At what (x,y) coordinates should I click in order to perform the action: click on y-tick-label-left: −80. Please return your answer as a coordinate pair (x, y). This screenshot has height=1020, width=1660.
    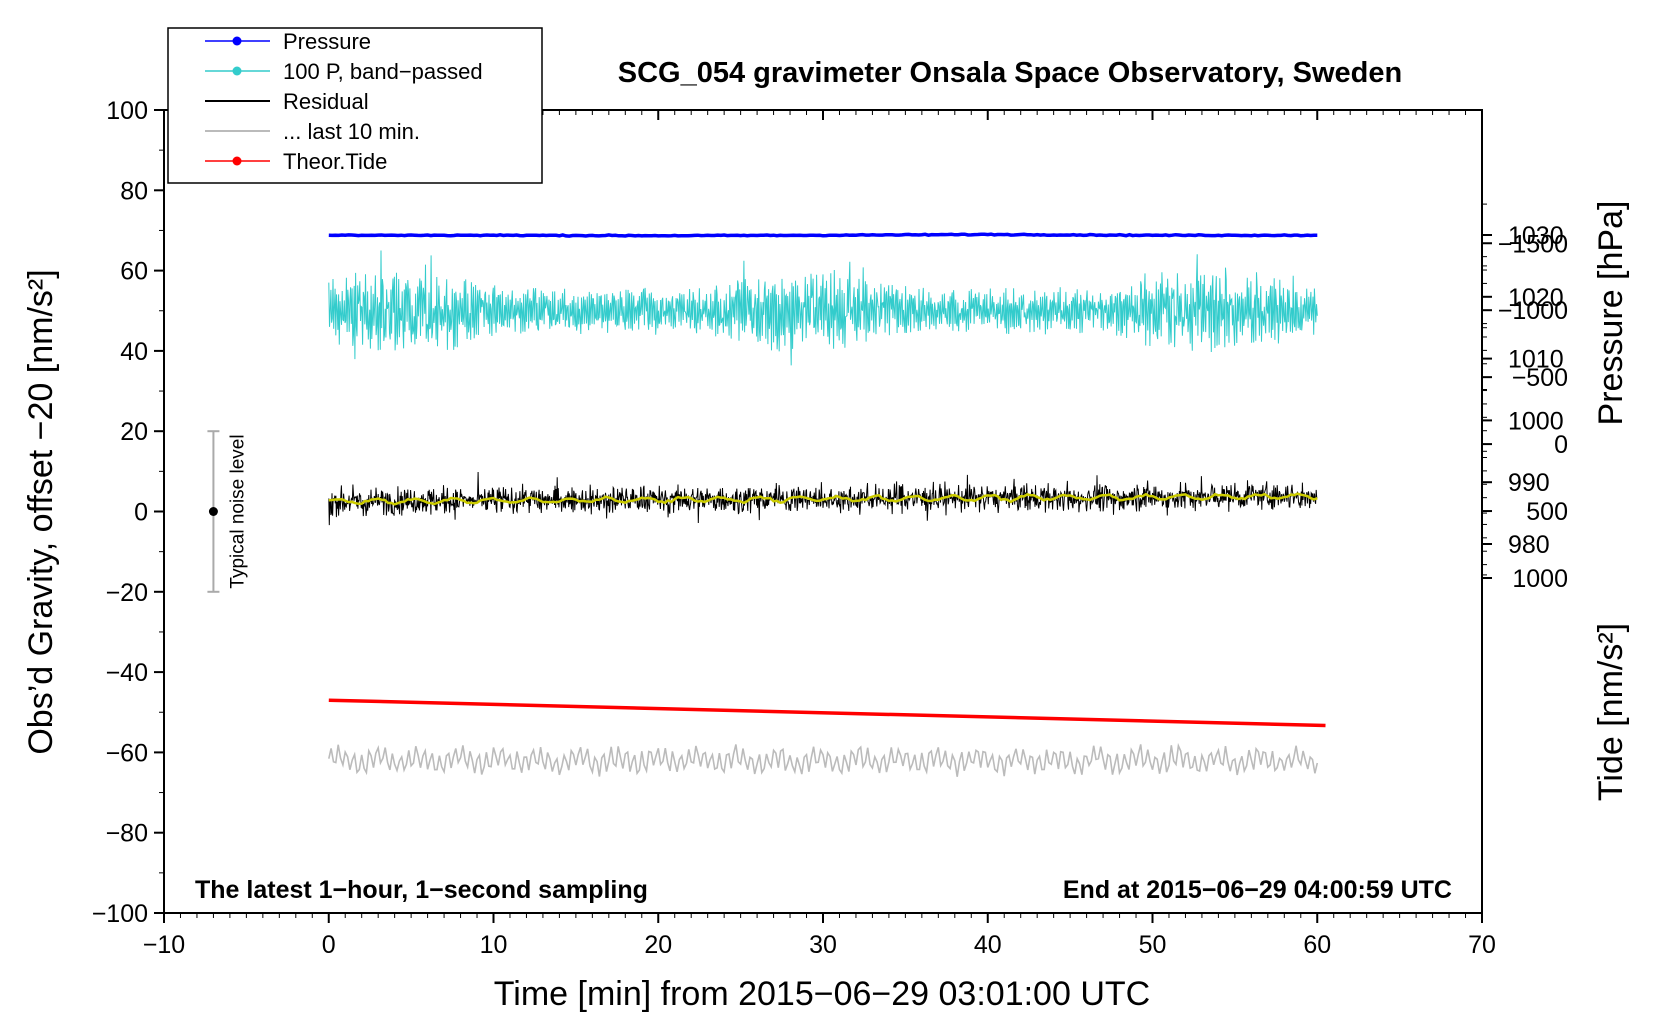
    Looking at the image, I should click on (127, 834).